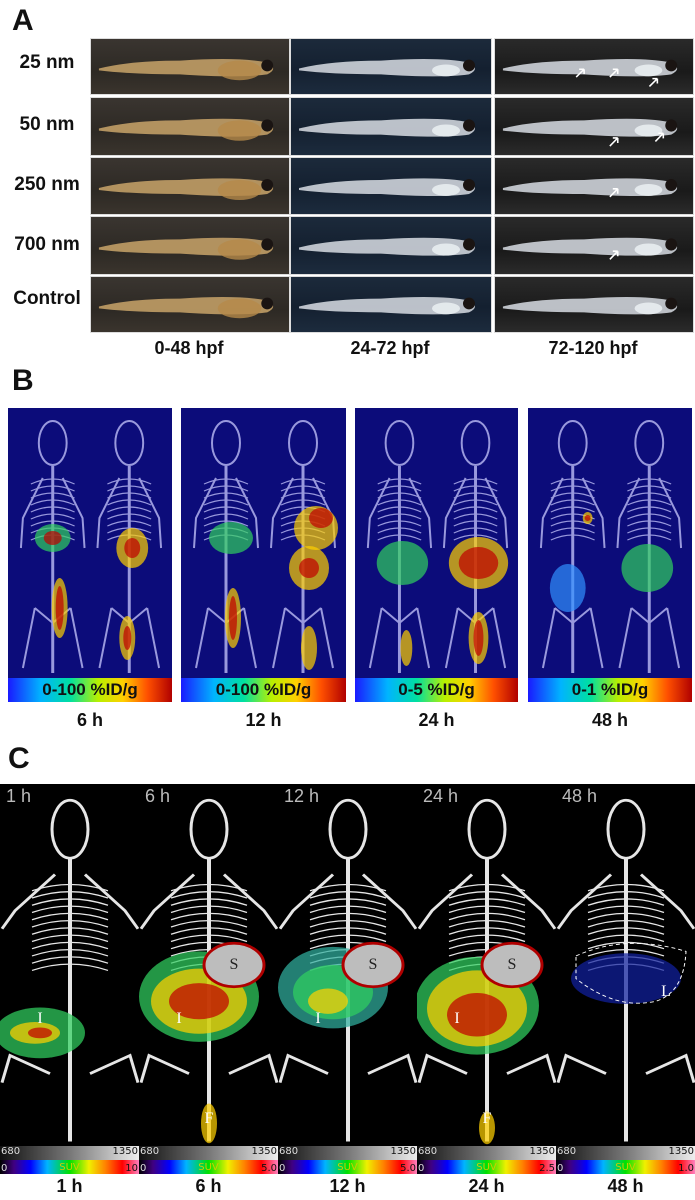 This screenshot has width=695, height=1200. Describe the element at coordinates (131, 1168) in the screenshot. I see `suv-max-label: 10` at that location.